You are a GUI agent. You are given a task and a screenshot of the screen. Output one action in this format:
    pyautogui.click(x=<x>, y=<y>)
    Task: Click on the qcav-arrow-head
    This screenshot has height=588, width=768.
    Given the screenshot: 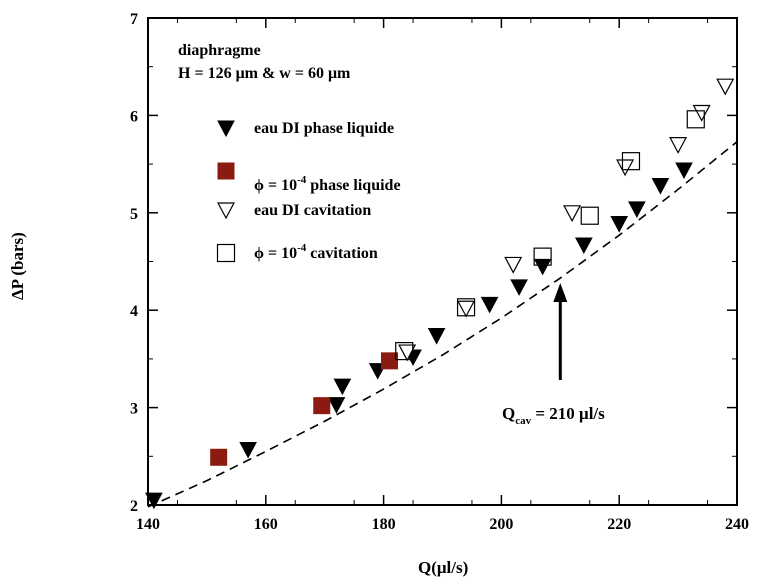 What is the action you would take?
    pyautogui.click(x=560, y=292)
    